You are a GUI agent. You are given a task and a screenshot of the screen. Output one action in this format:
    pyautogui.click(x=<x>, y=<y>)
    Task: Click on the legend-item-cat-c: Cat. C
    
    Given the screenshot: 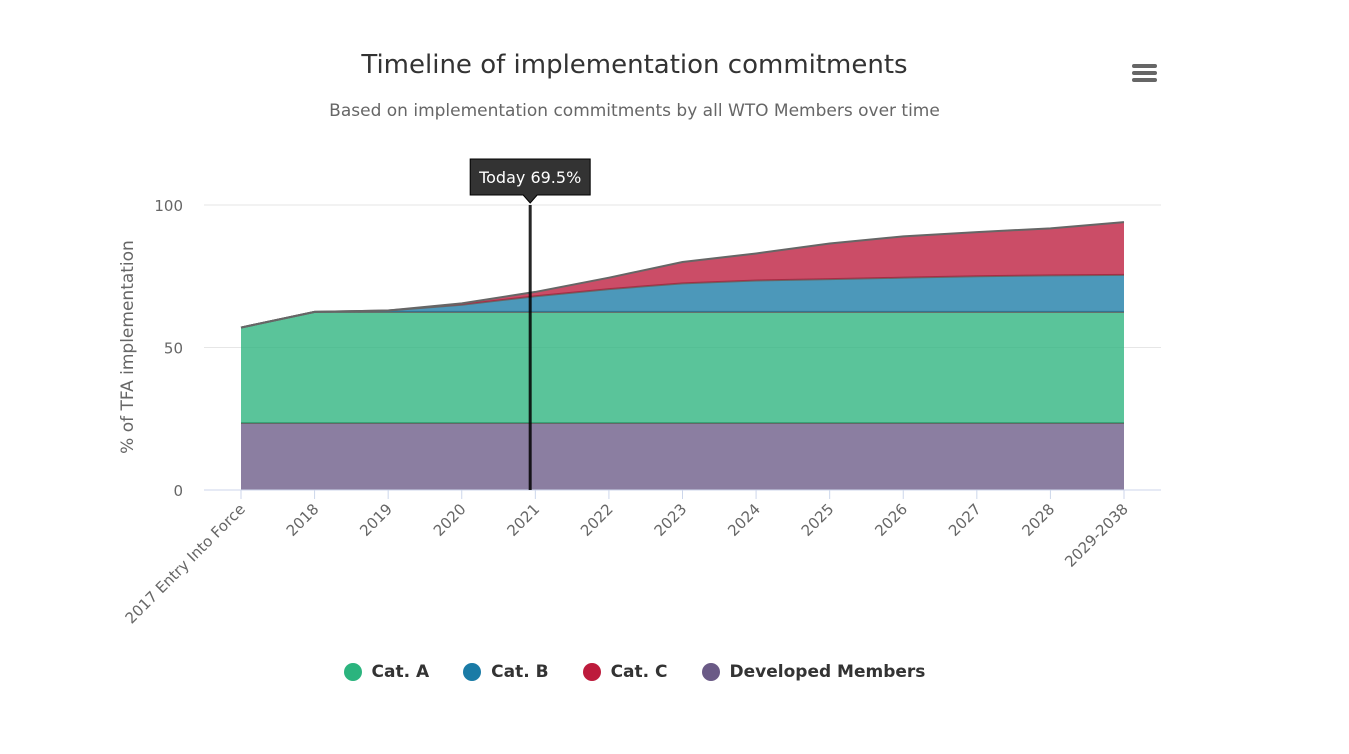 What is the action you would take?
    pyautogui.click(x=625, y=672)
    